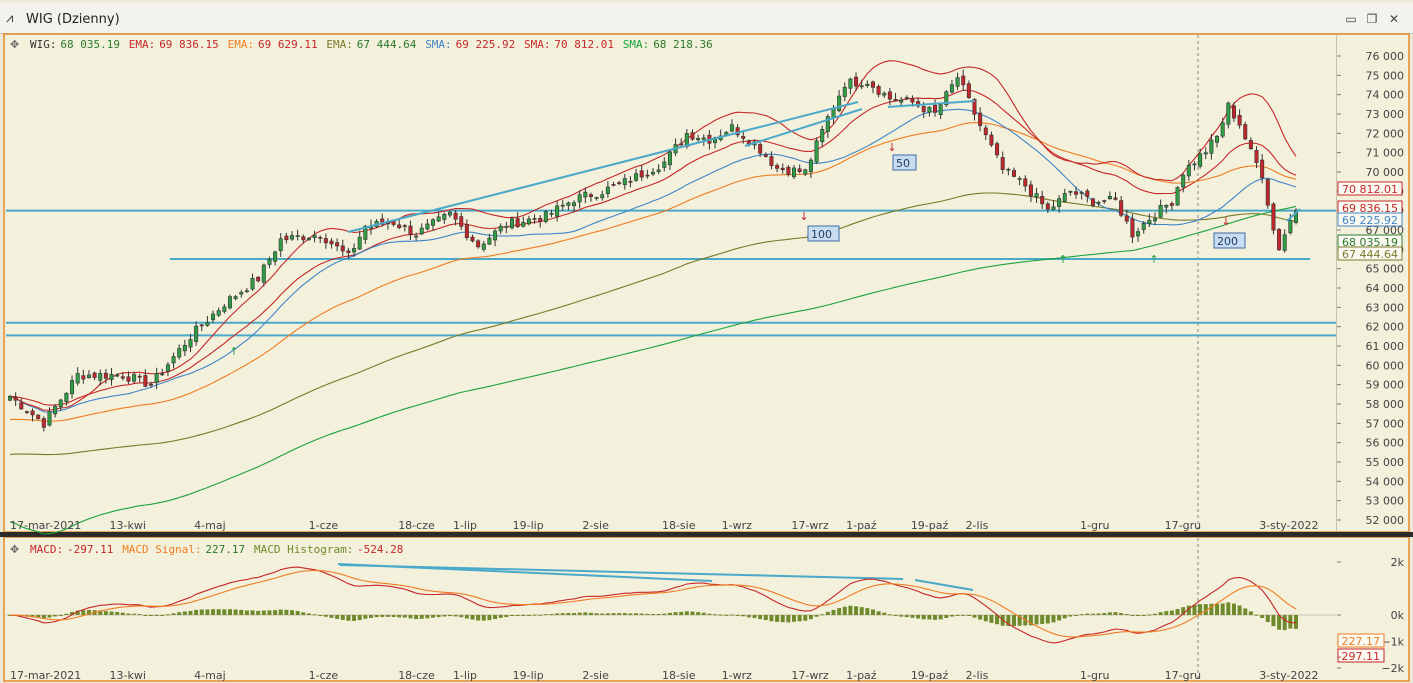 Image resolution: width=1413 pixels, height=683 pixels. What do you see at coordinates (944, 585) in the screenshot?
I see `macd-trendline` at bounding box center [944, 585].